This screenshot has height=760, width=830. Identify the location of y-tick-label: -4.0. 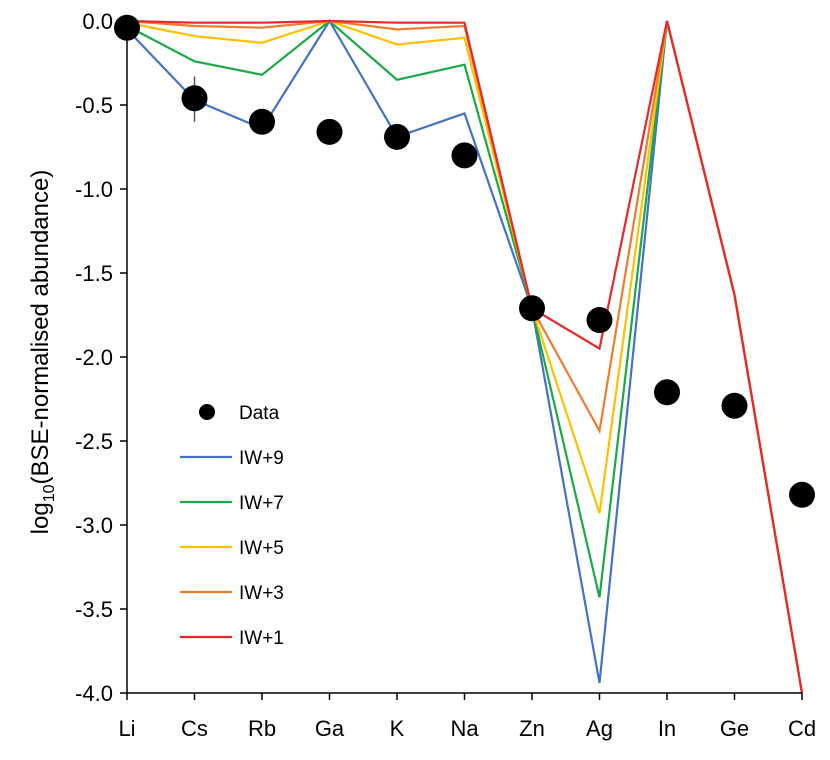
(94, 693).